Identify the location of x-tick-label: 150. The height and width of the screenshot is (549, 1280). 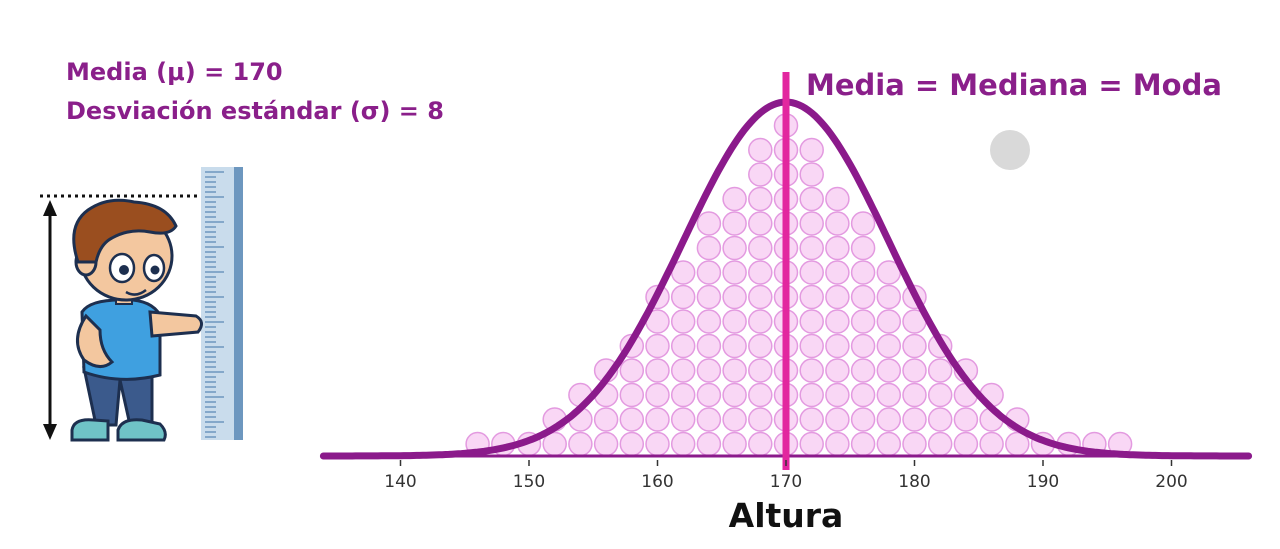
(529, 482).